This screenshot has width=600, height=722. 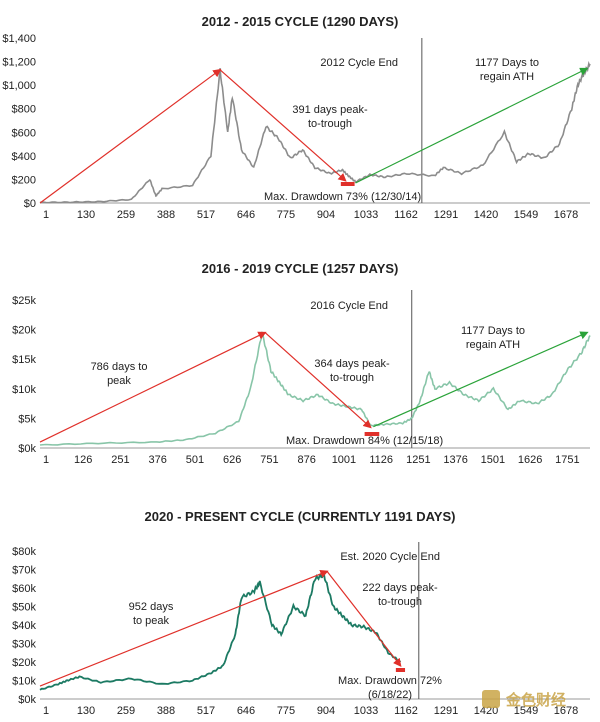 I want to click on x-tick-label: 1626, so click(x=530, y=460).